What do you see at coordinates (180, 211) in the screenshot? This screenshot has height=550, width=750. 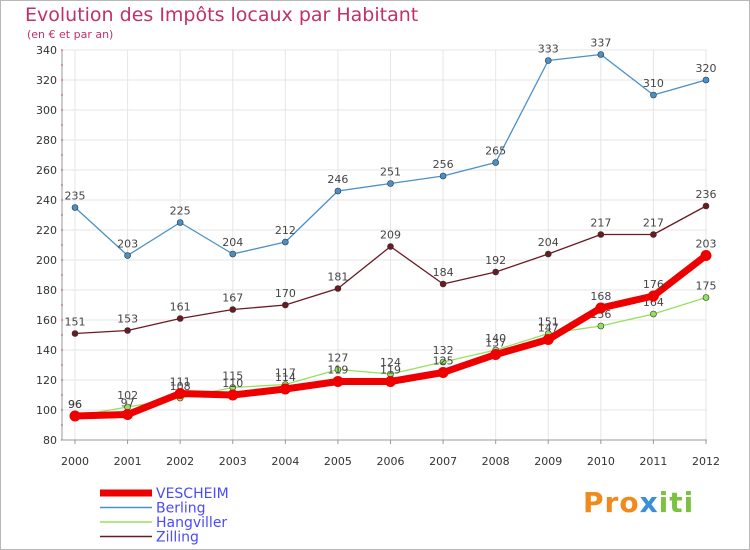 I see `berling-data-label: 225` at bounding box center [180, 211].